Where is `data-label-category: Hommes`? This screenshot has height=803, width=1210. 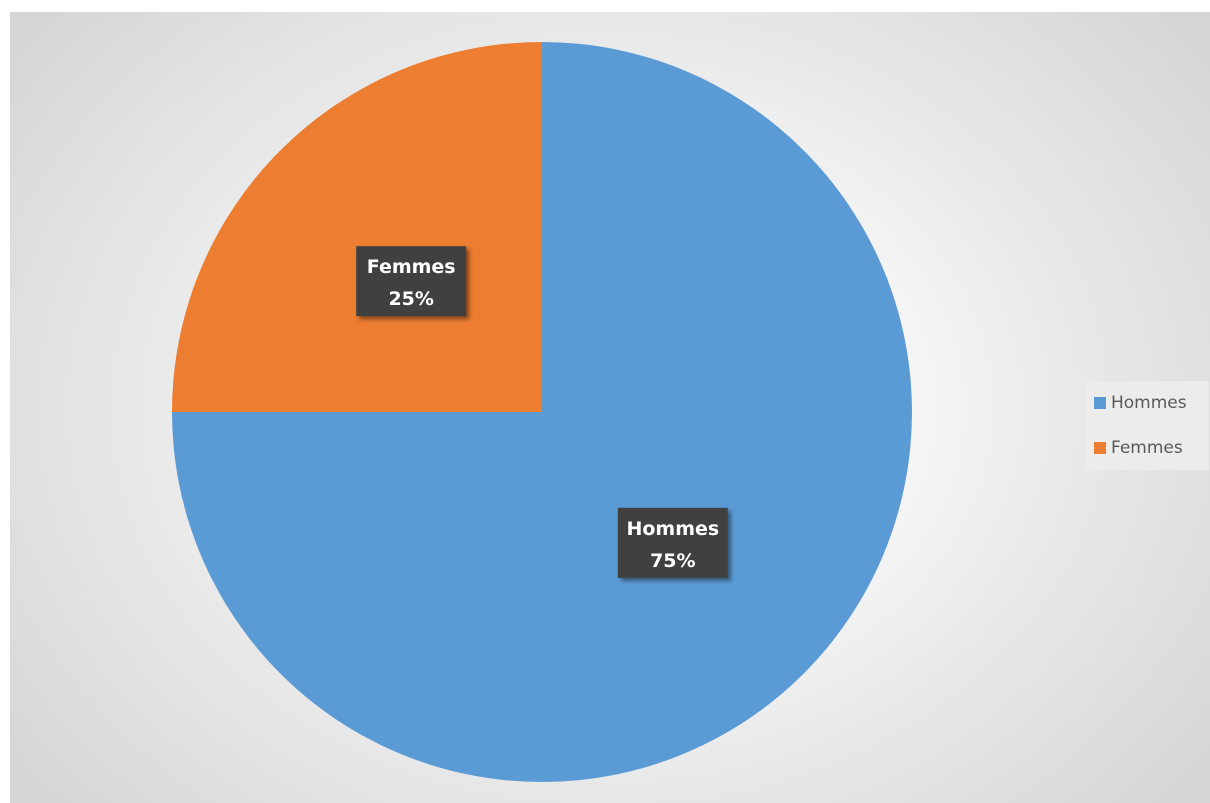
data-label-category: Hommes is located at coordinates (672, 529).